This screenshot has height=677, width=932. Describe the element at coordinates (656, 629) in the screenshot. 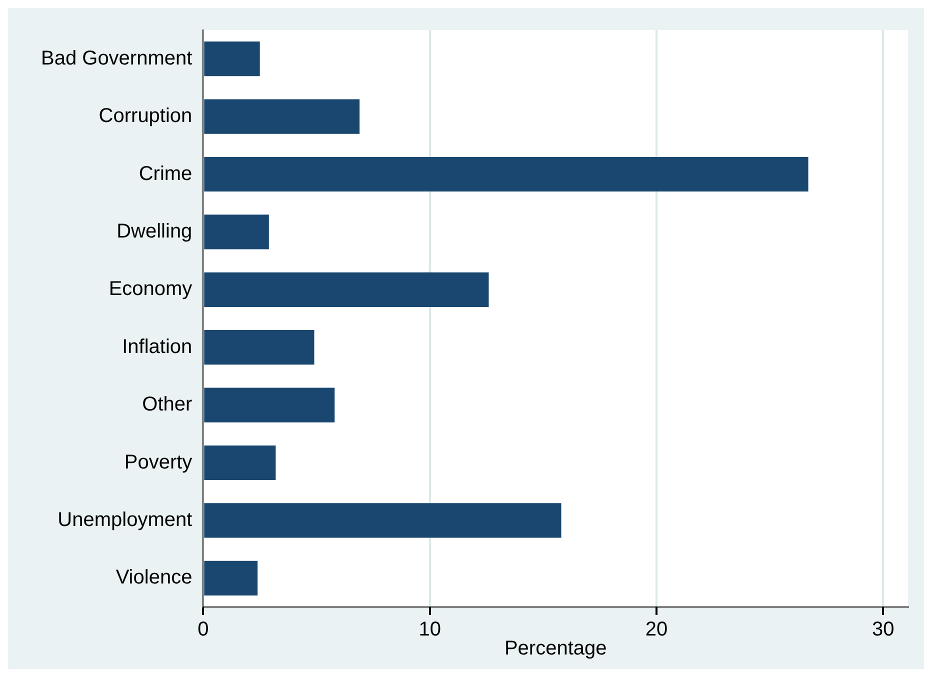

I see `x-tick-label: 20` at that location.